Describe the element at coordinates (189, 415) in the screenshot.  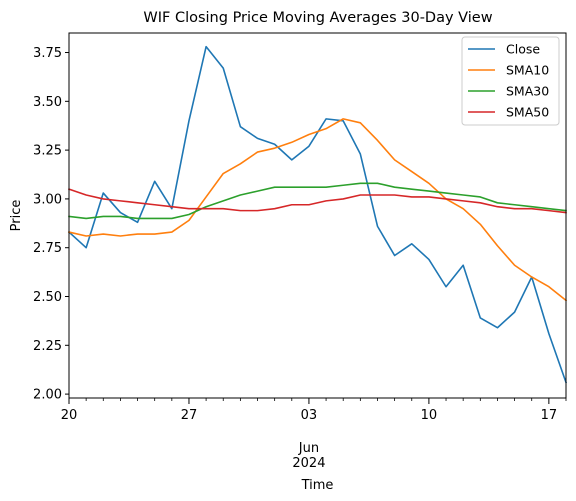
I see `x-tick-label: 27` at that location.